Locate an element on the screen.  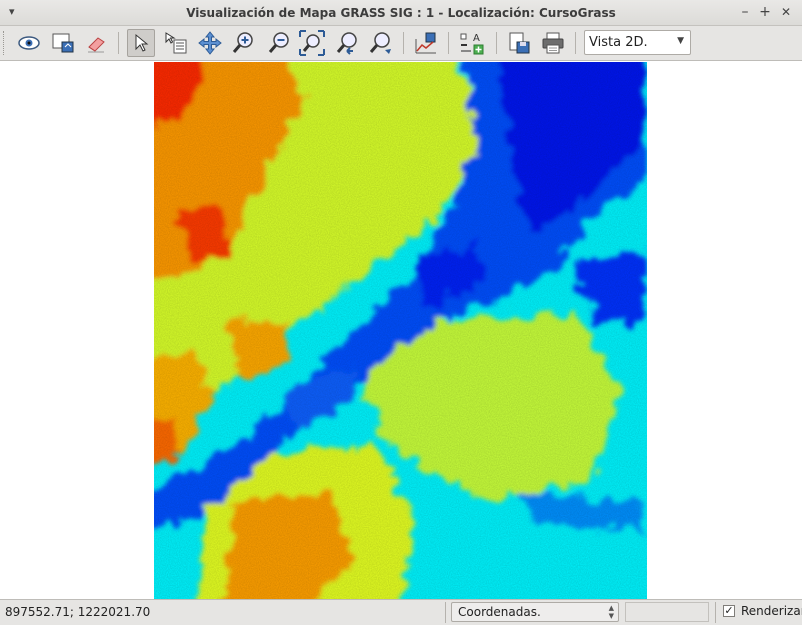
render-map-button is located at coordinates (63, 43).